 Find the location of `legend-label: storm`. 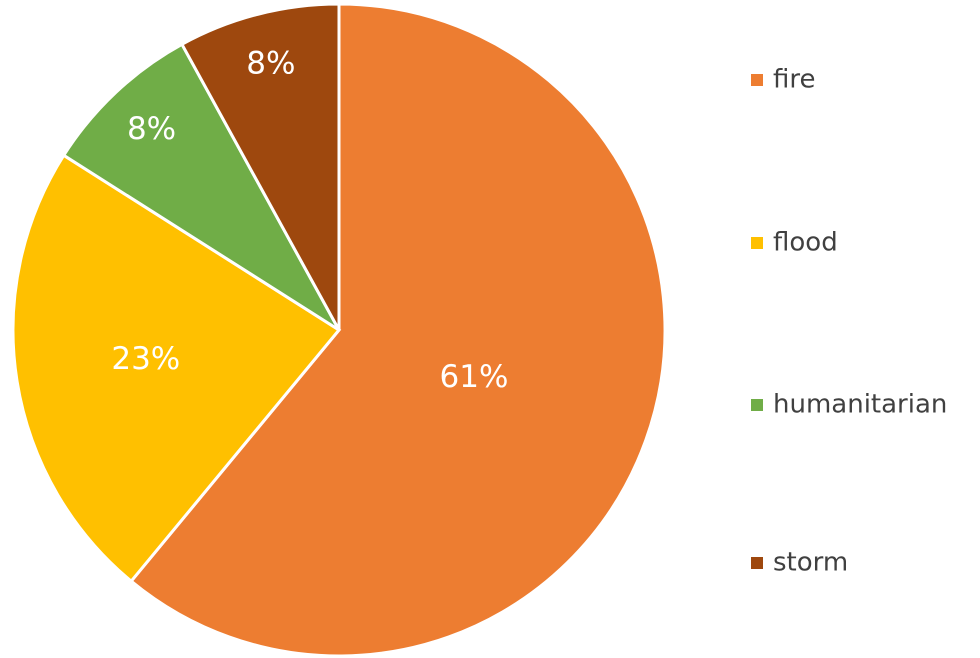

legend-label: storm is located at coordinates (810, 563).